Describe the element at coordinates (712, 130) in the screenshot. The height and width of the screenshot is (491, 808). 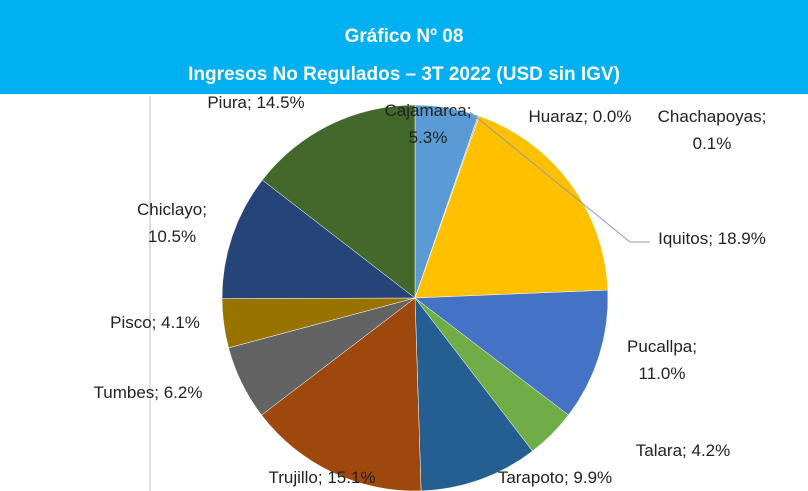
I see `data-label: Chachapoyas; 0.1%` at that location.